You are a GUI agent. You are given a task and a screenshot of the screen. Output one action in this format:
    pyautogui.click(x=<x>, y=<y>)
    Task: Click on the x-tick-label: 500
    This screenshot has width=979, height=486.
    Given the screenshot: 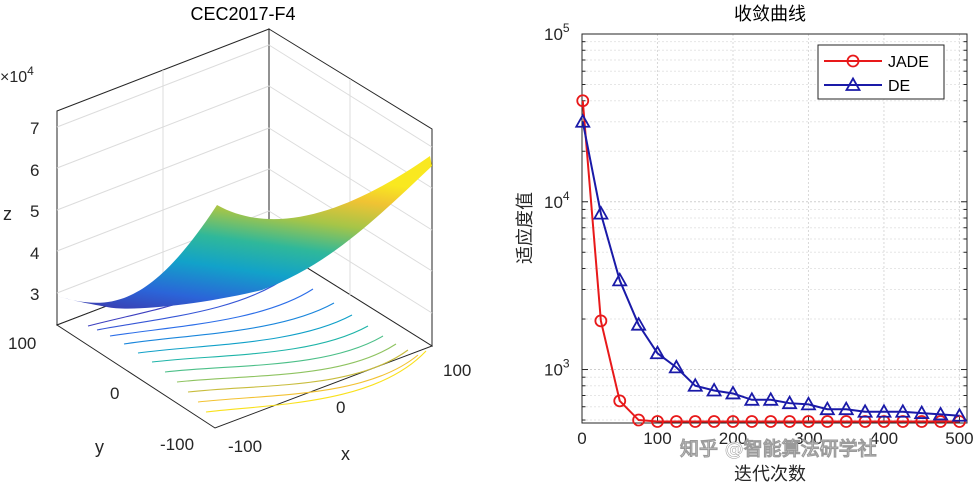 What is the action you would take?
    pyautogui.click(x=959, y=438)
    